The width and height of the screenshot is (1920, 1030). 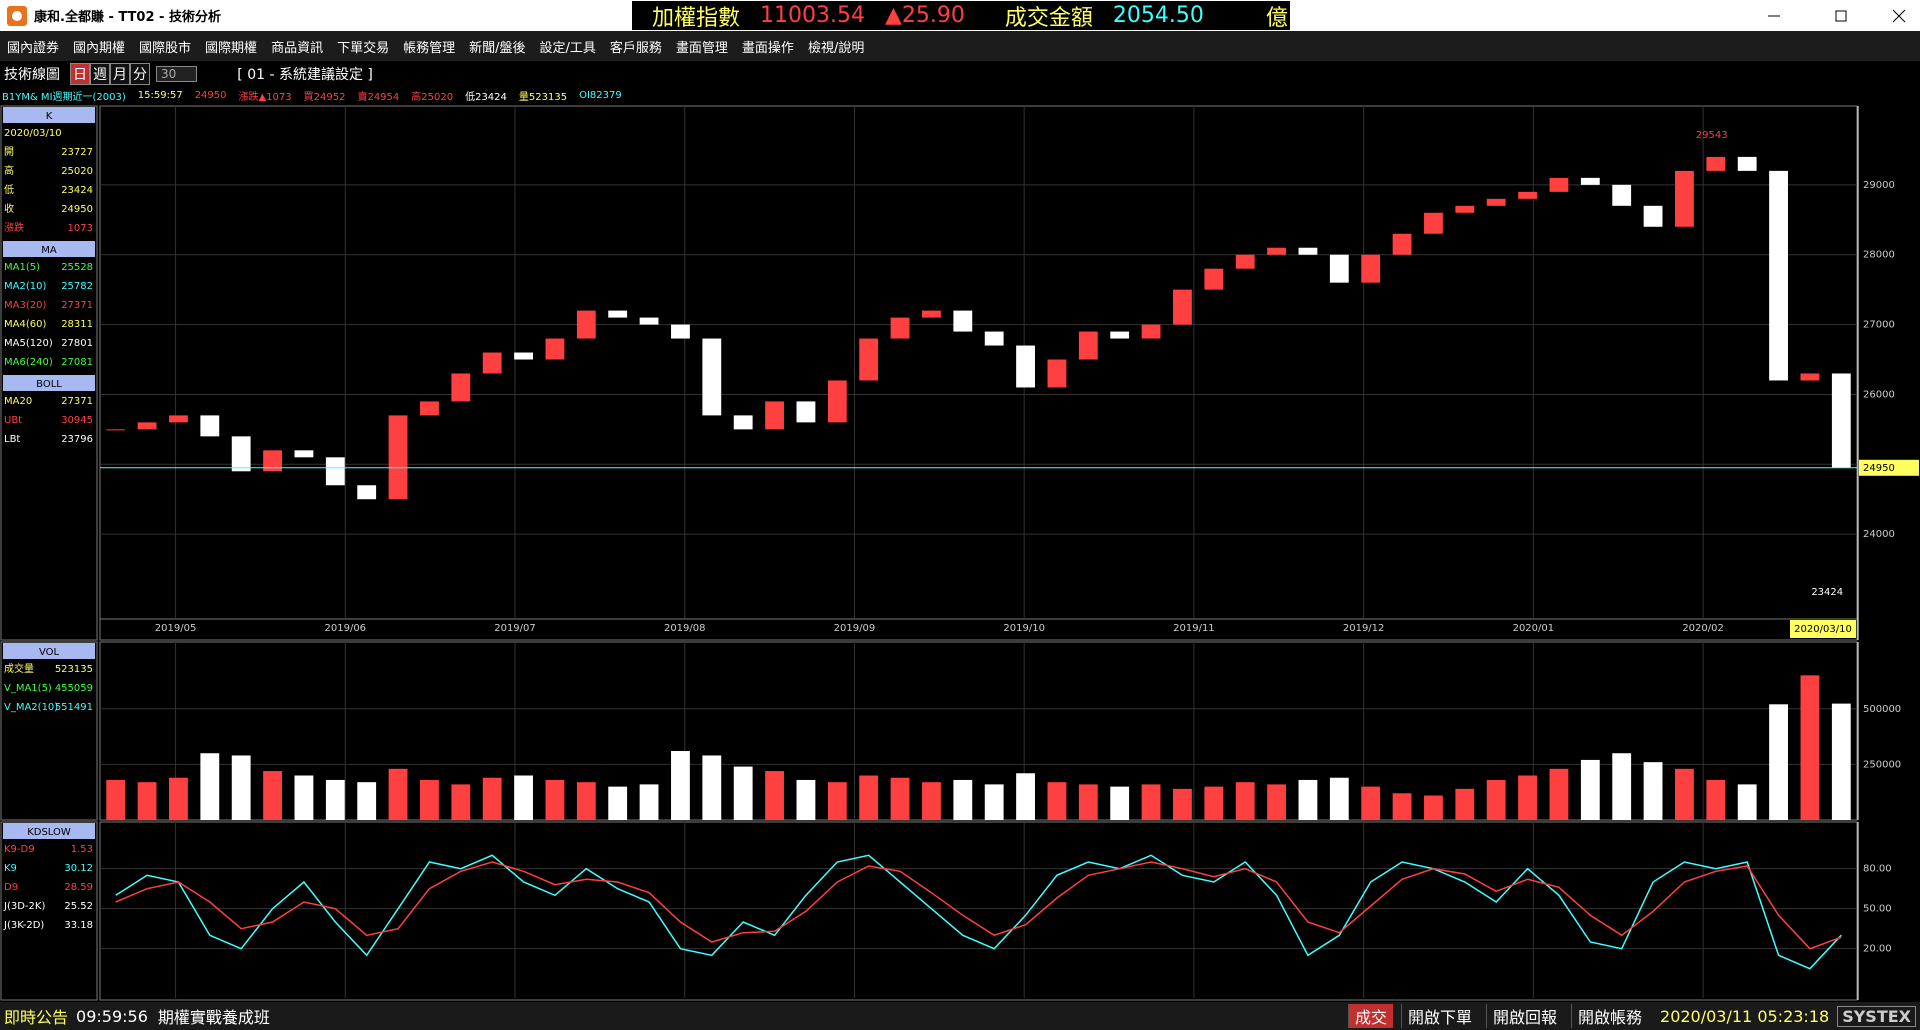 I want to click on x-tick-label: 2020/02, so click(x=1703, y=628).